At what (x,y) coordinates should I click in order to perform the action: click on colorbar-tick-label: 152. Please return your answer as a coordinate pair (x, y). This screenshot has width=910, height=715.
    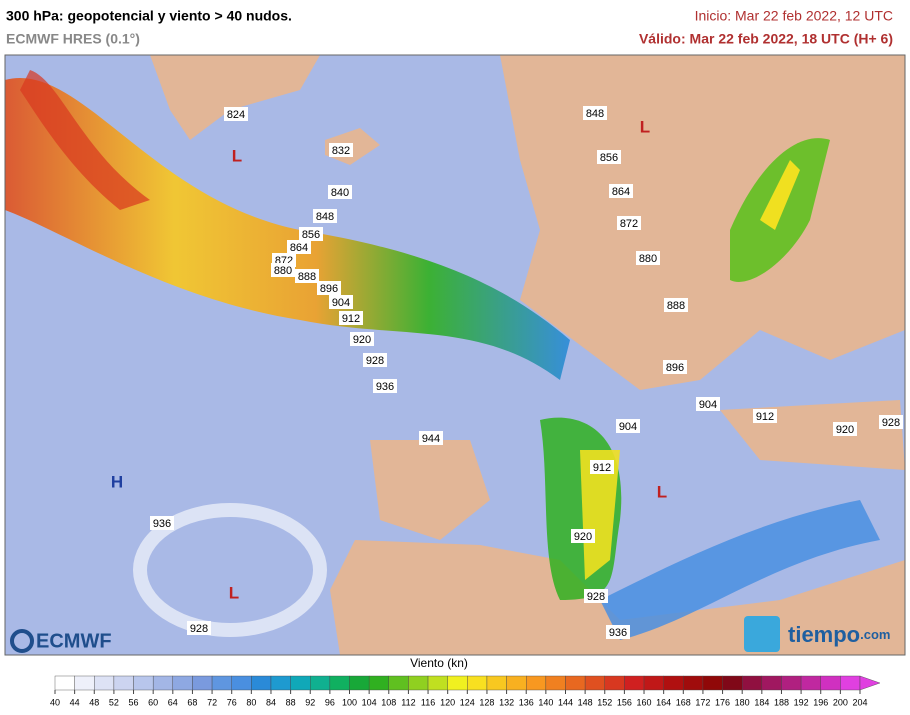
    Looking at the image, I should click on (604, 702).